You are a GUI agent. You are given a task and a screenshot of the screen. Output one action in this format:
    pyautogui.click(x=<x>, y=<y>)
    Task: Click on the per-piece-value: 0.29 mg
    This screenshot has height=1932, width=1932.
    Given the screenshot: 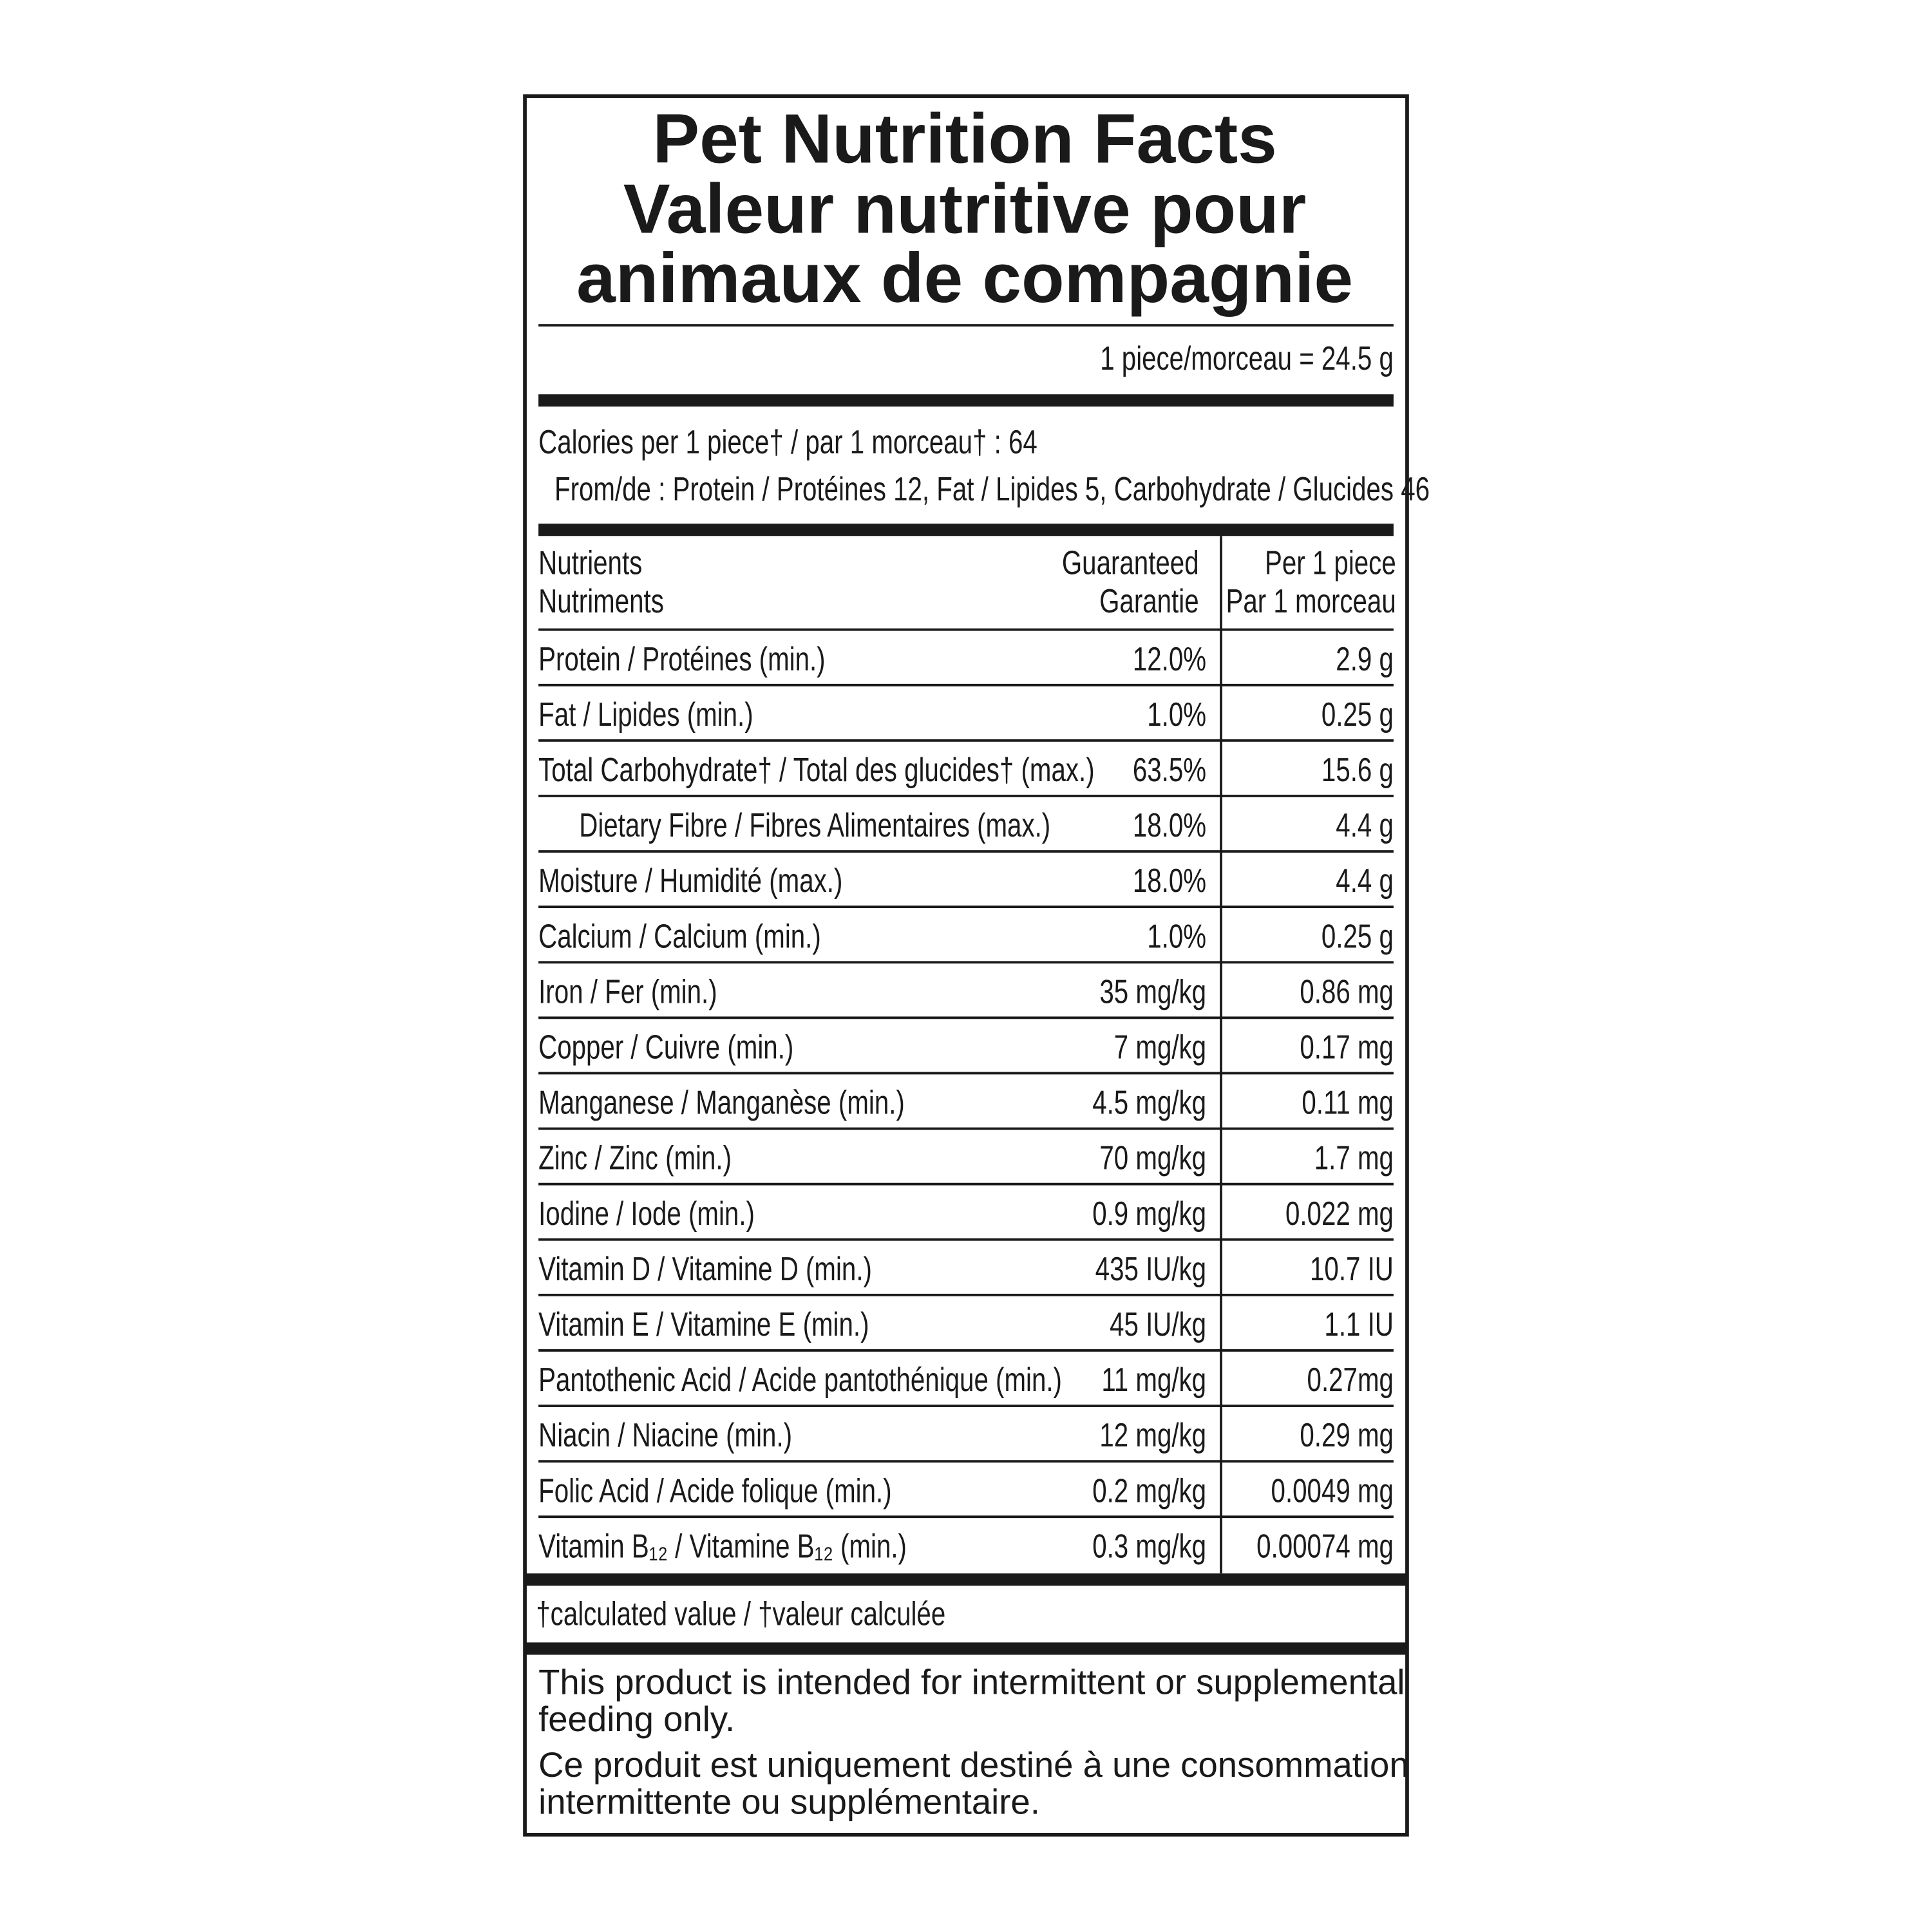 What is the action you would take?
    pyautogui.click(x=1347, y=1435)
    